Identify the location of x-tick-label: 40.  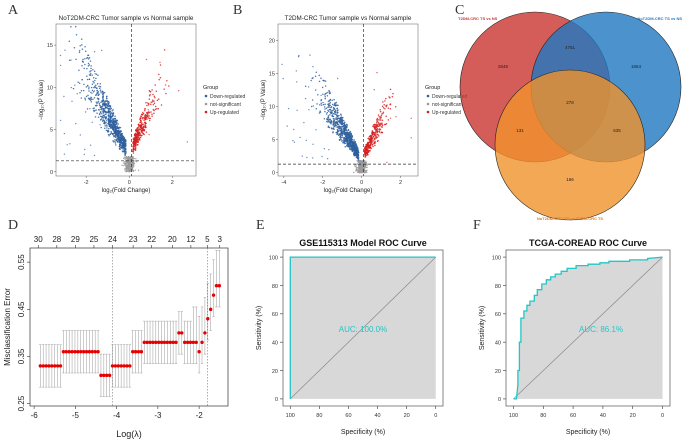
(377, 416).